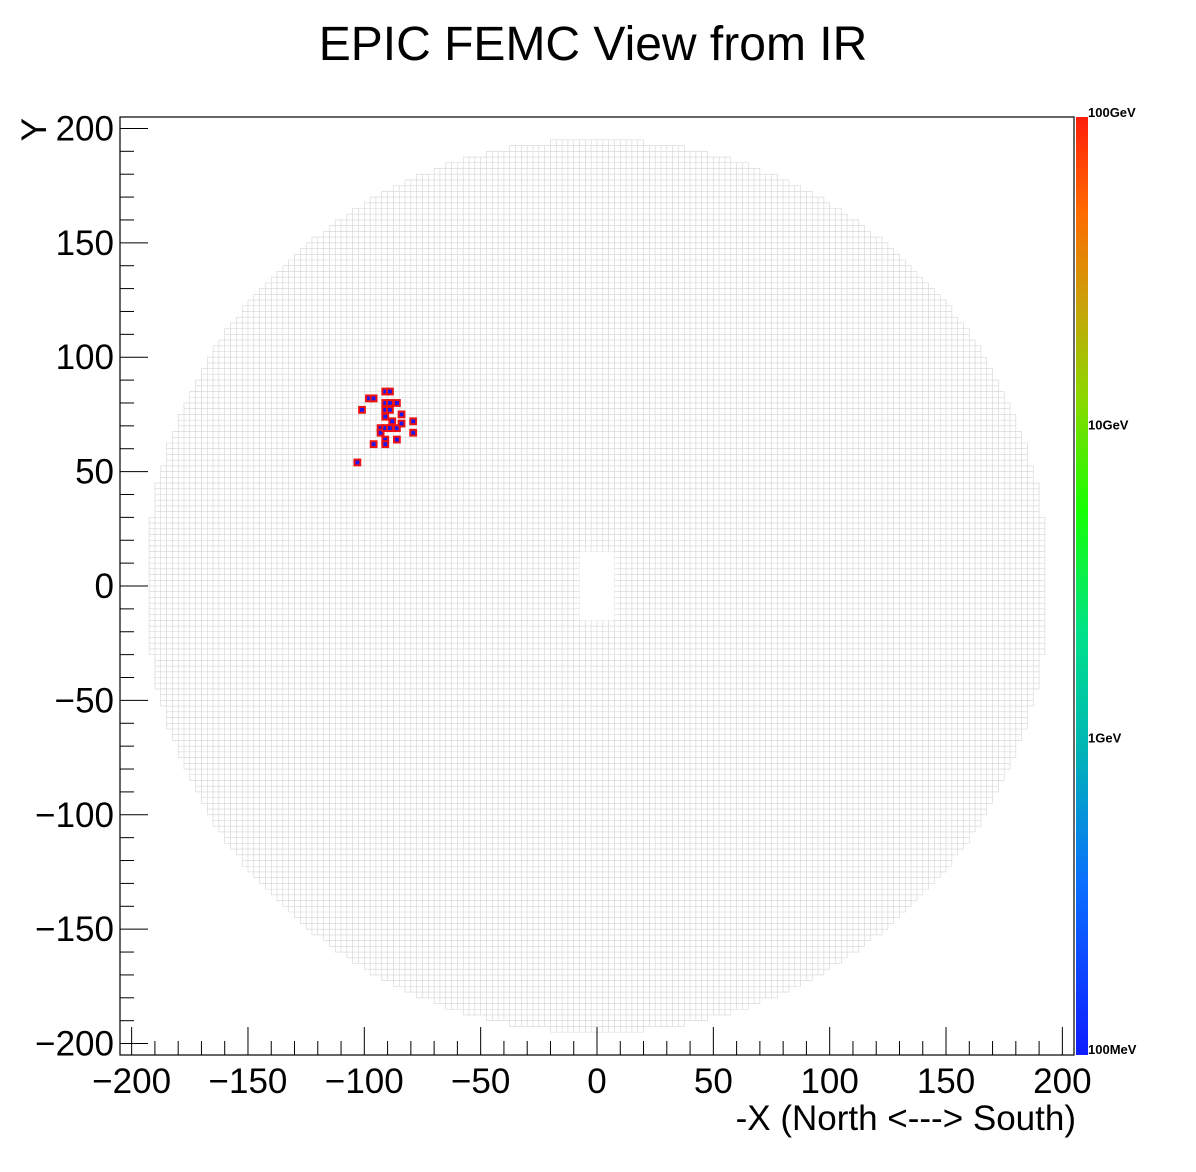 Image resolution: width=1196 pixels, height=1172 pixels. I want to click on y-tick-label: −100, so click(74, 815).